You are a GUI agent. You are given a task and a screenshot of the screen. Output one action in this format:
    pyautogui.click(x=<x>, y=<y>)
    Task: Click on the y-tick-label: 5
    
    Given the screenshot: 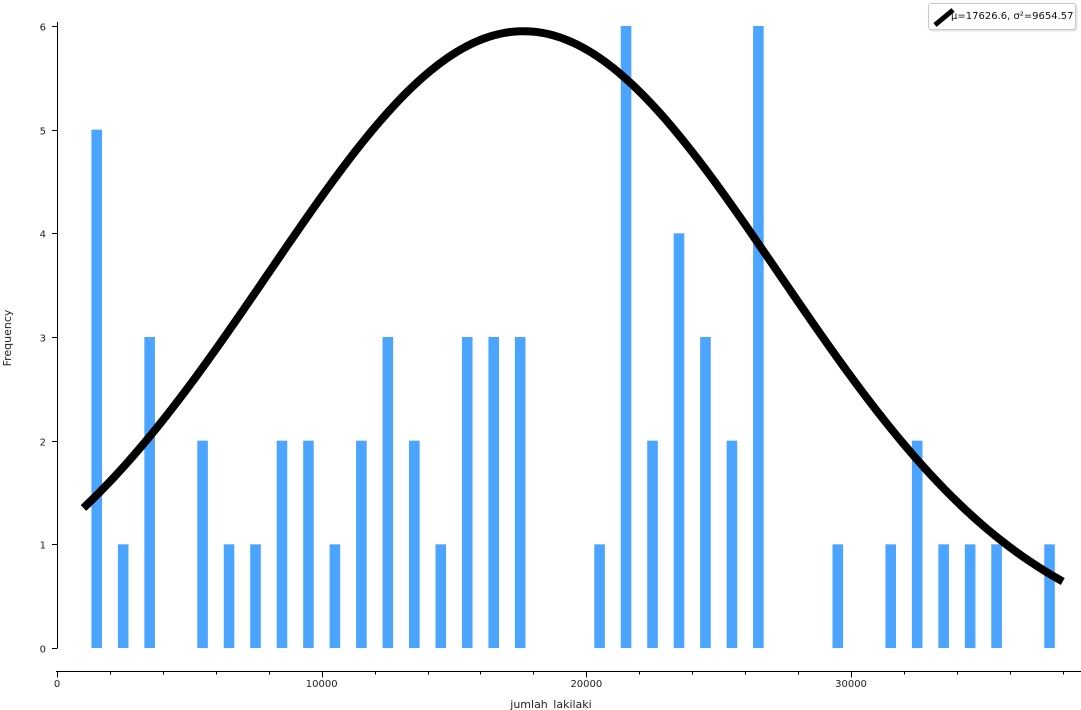 What is the action you would take?
    pyautogui.click(x=43, y=132)
    